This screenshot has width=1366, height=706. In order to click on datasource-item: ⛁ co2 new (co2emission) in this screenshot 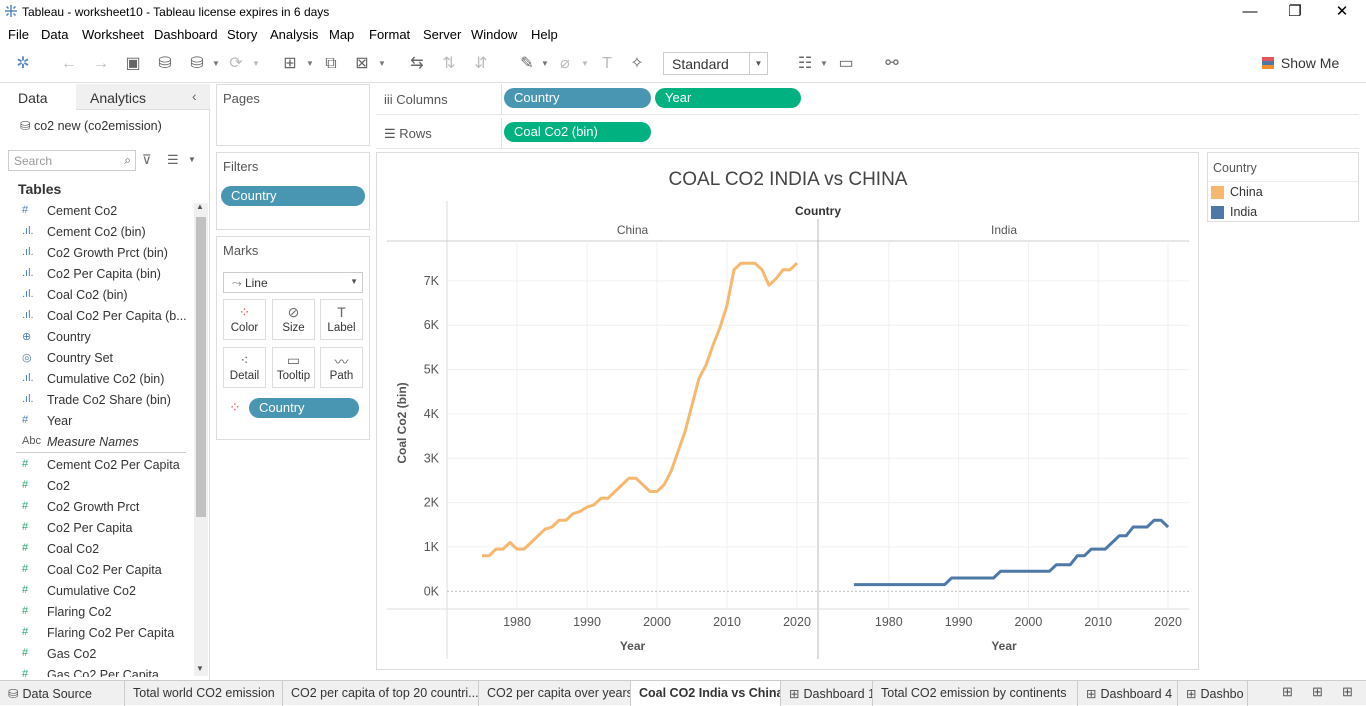, I will do `click(91, 125)`.